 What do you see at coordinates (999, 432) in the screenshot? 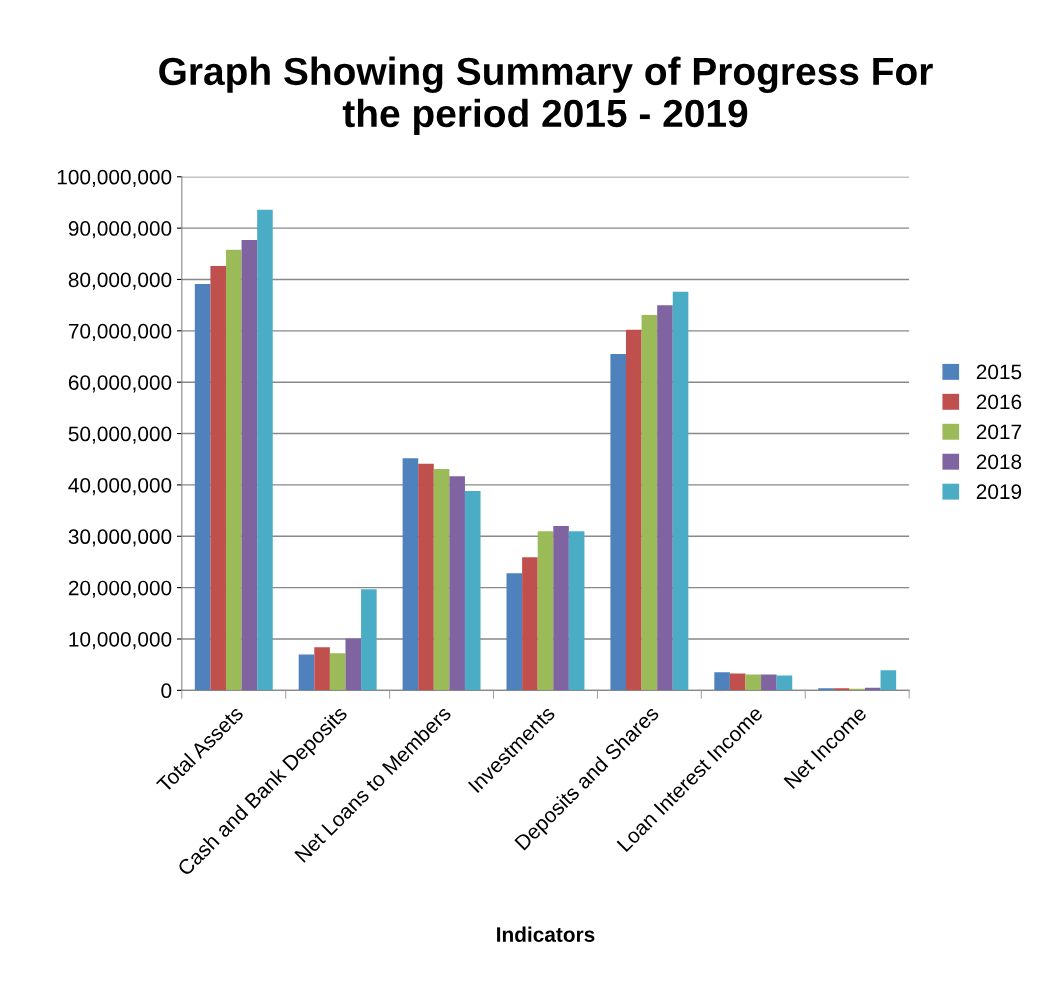
I see `legend-label: 2017` at bounding box center [999, 432].